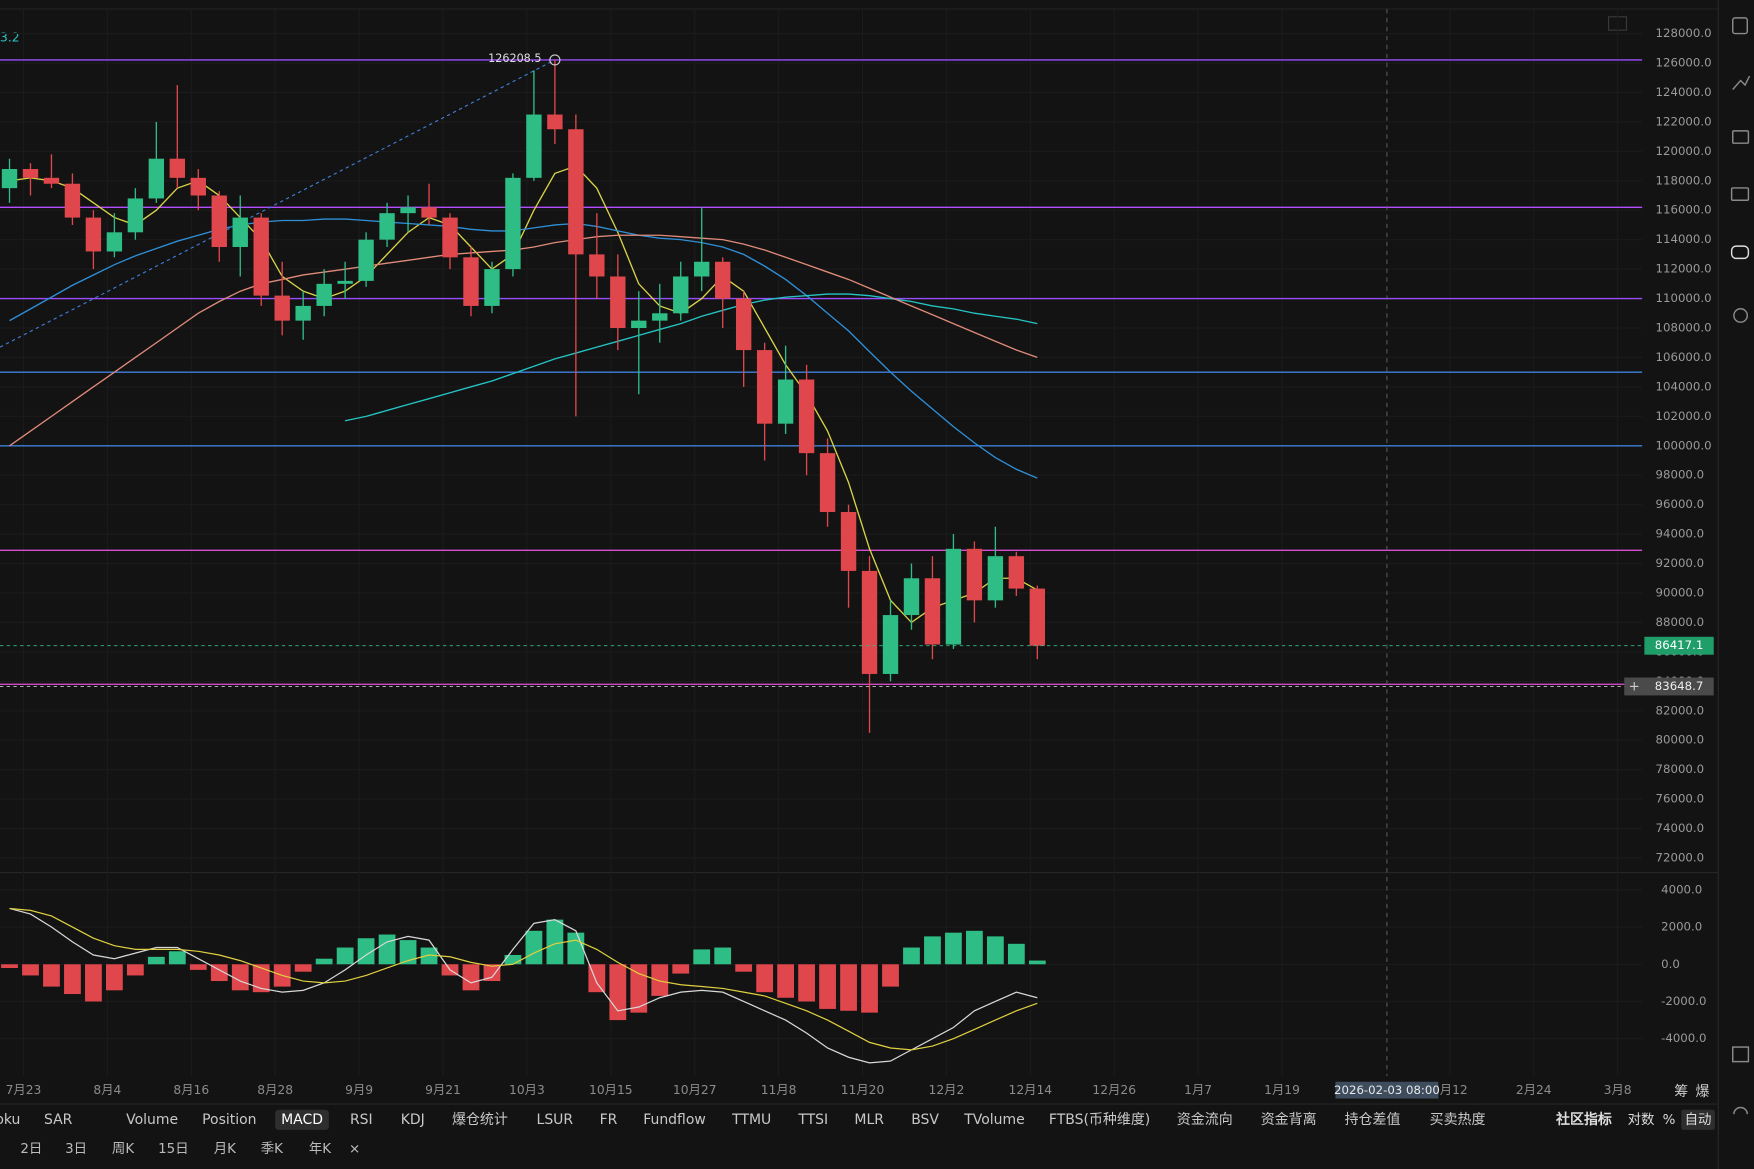 This screenshot has width=1754, height=1169. Describe the element at coordinates (58, 1120) in the screenshot. I see `indicator-tab: SAR` at that location.